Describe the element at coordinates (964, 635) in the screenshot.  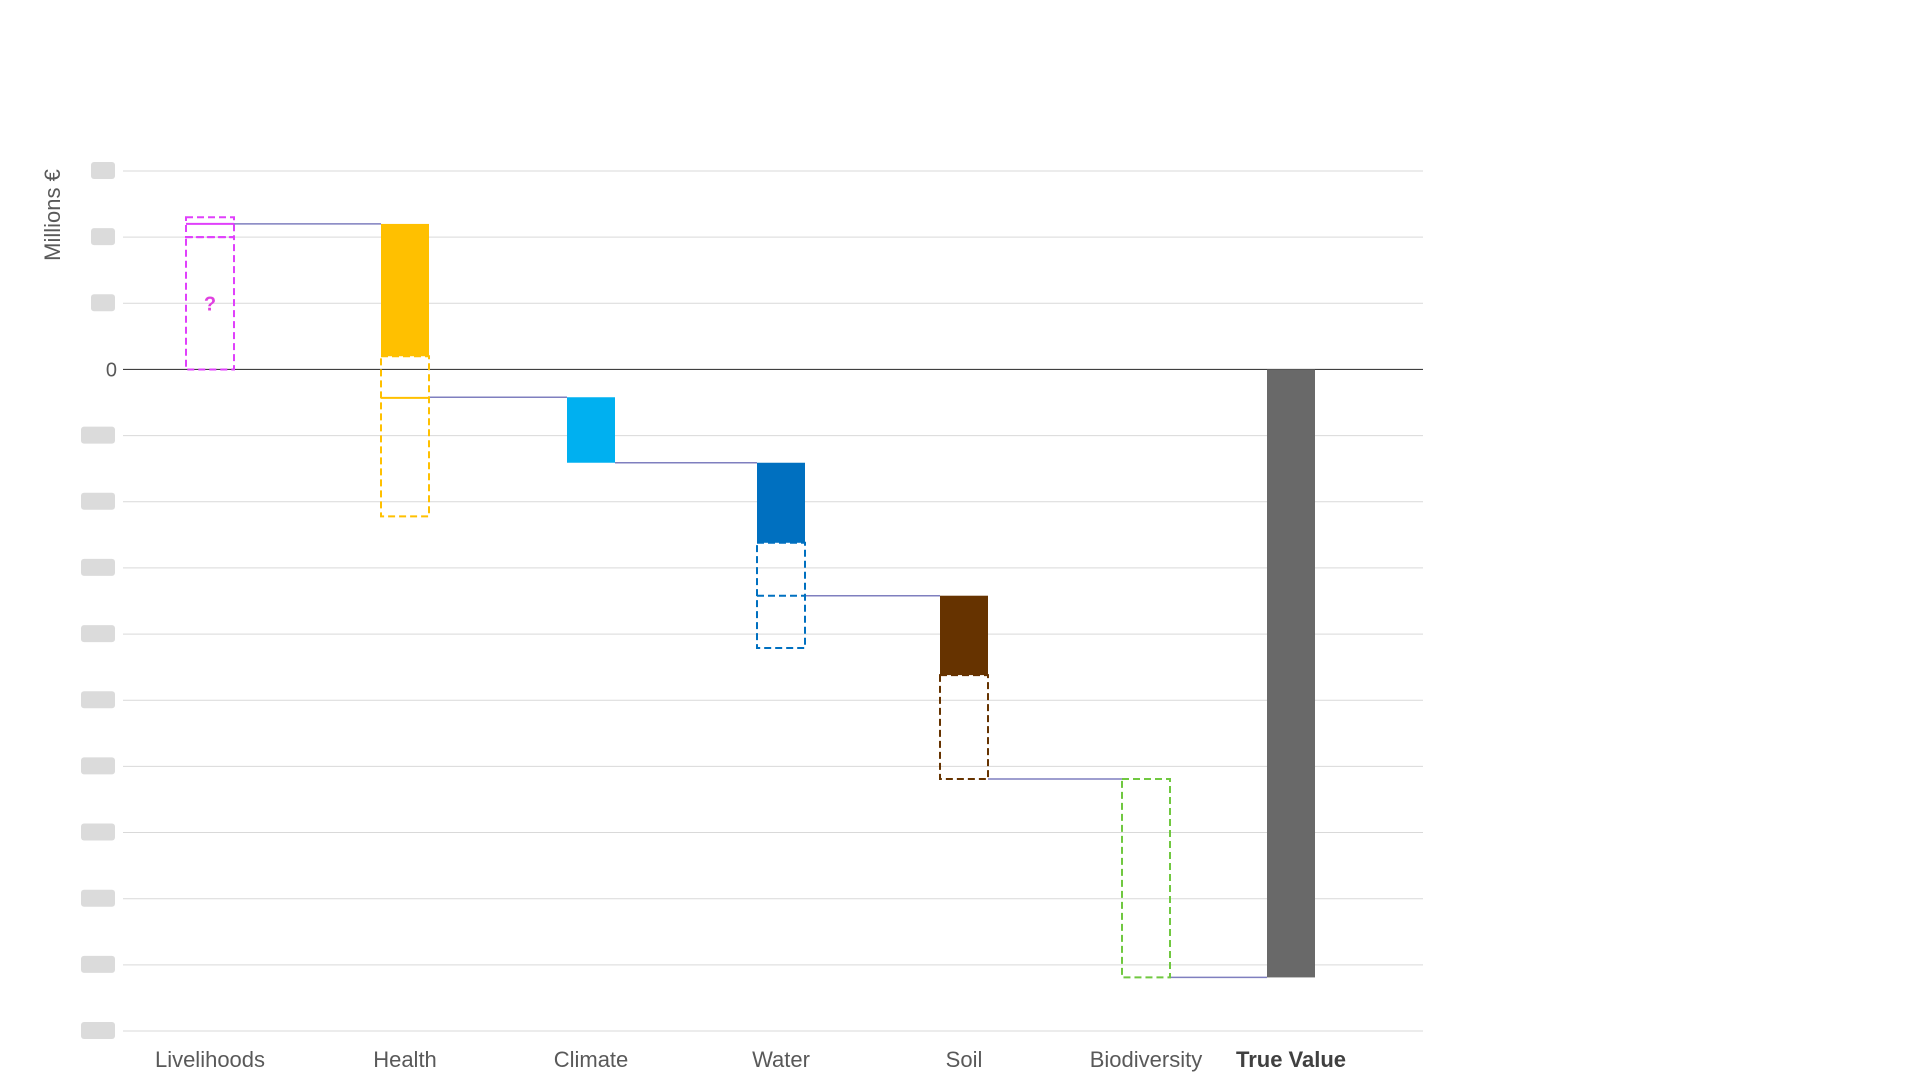
I see `bar-soil` at that location.